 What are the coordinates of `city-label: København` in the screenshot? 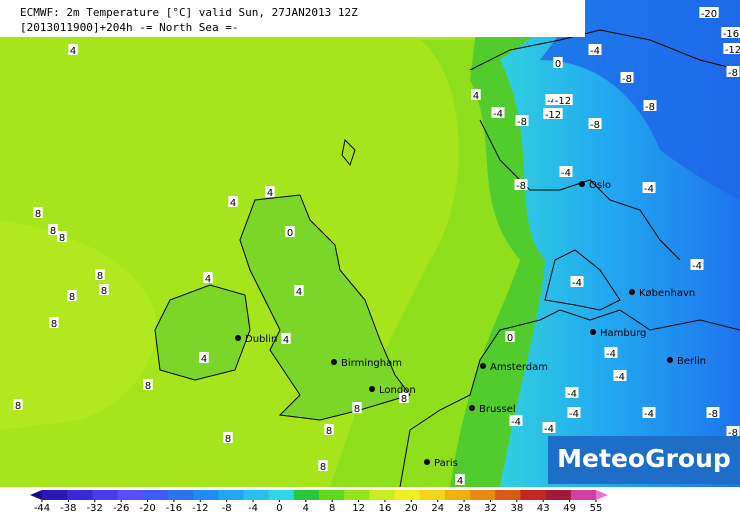 It's located at (667, 293).